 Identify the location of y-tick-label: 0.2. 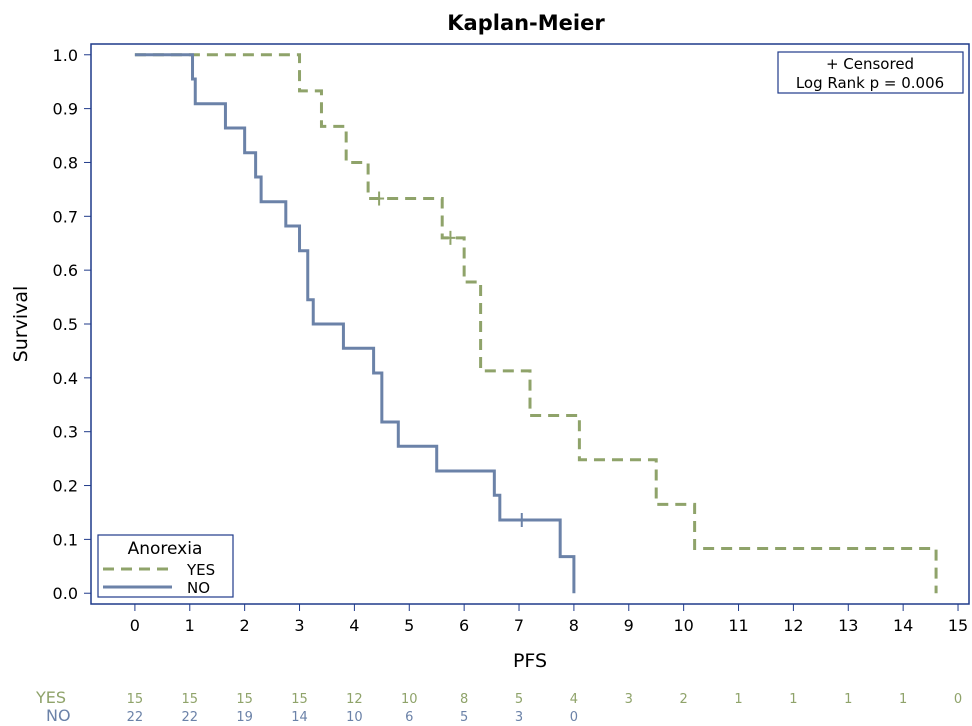
(65, 486).